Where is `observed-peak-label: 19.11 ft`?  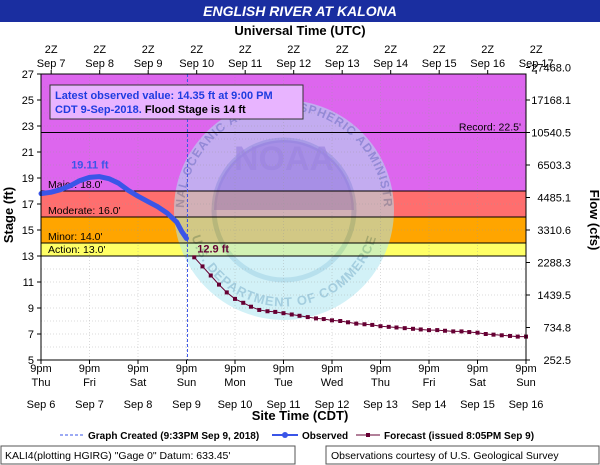 observed-peak-label: 19.11 ft is located at coordinates (90, 166).